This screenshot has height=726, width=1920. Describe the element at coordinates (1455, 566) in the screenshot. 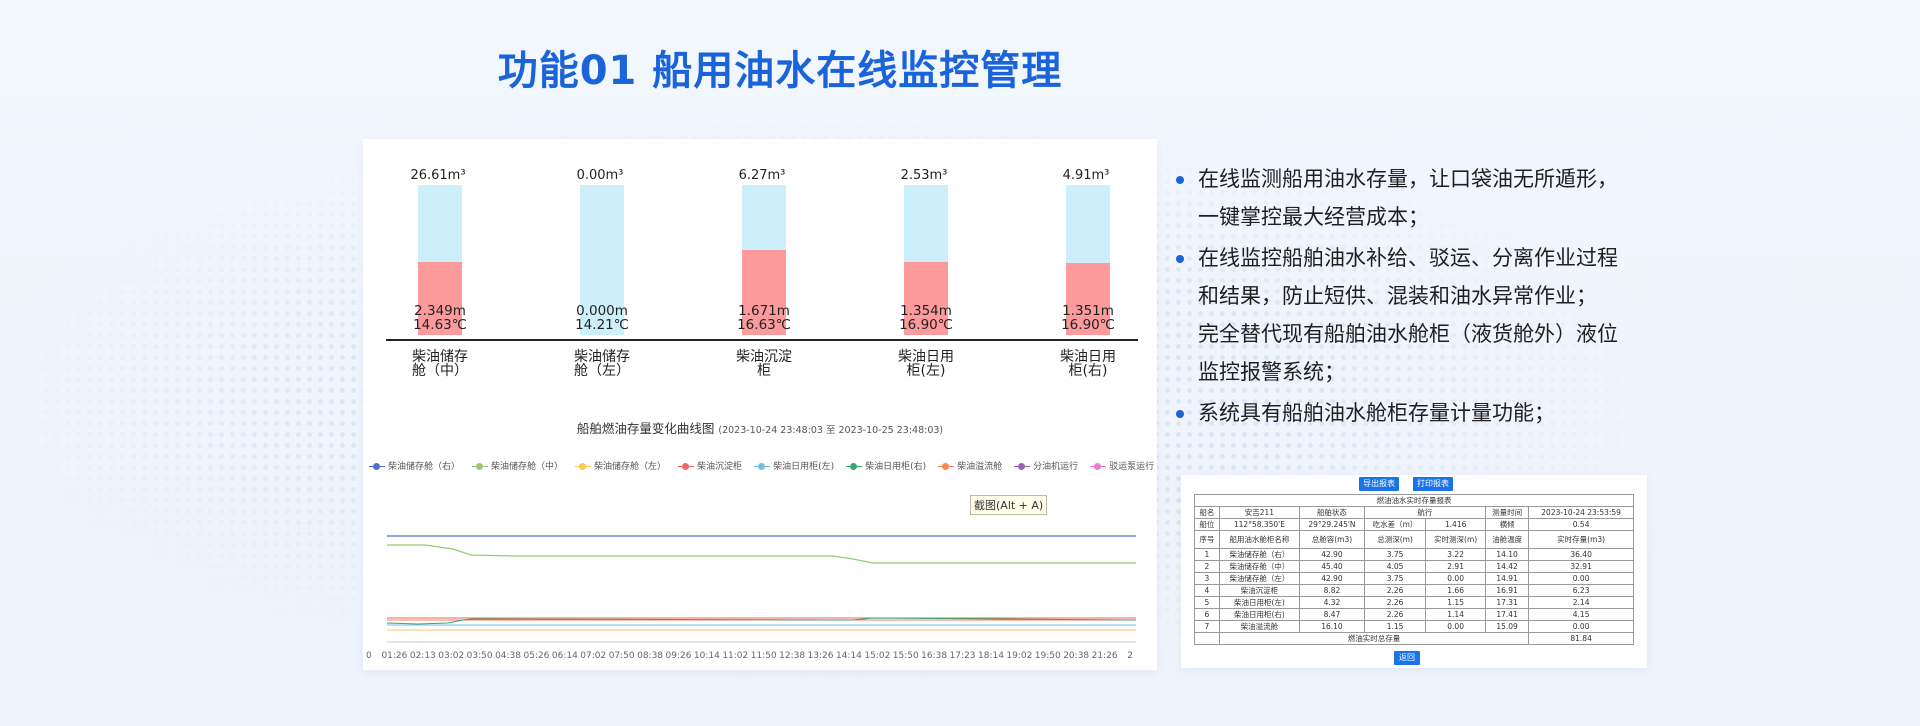

I see `report-data-cell: 2.91` at that location.